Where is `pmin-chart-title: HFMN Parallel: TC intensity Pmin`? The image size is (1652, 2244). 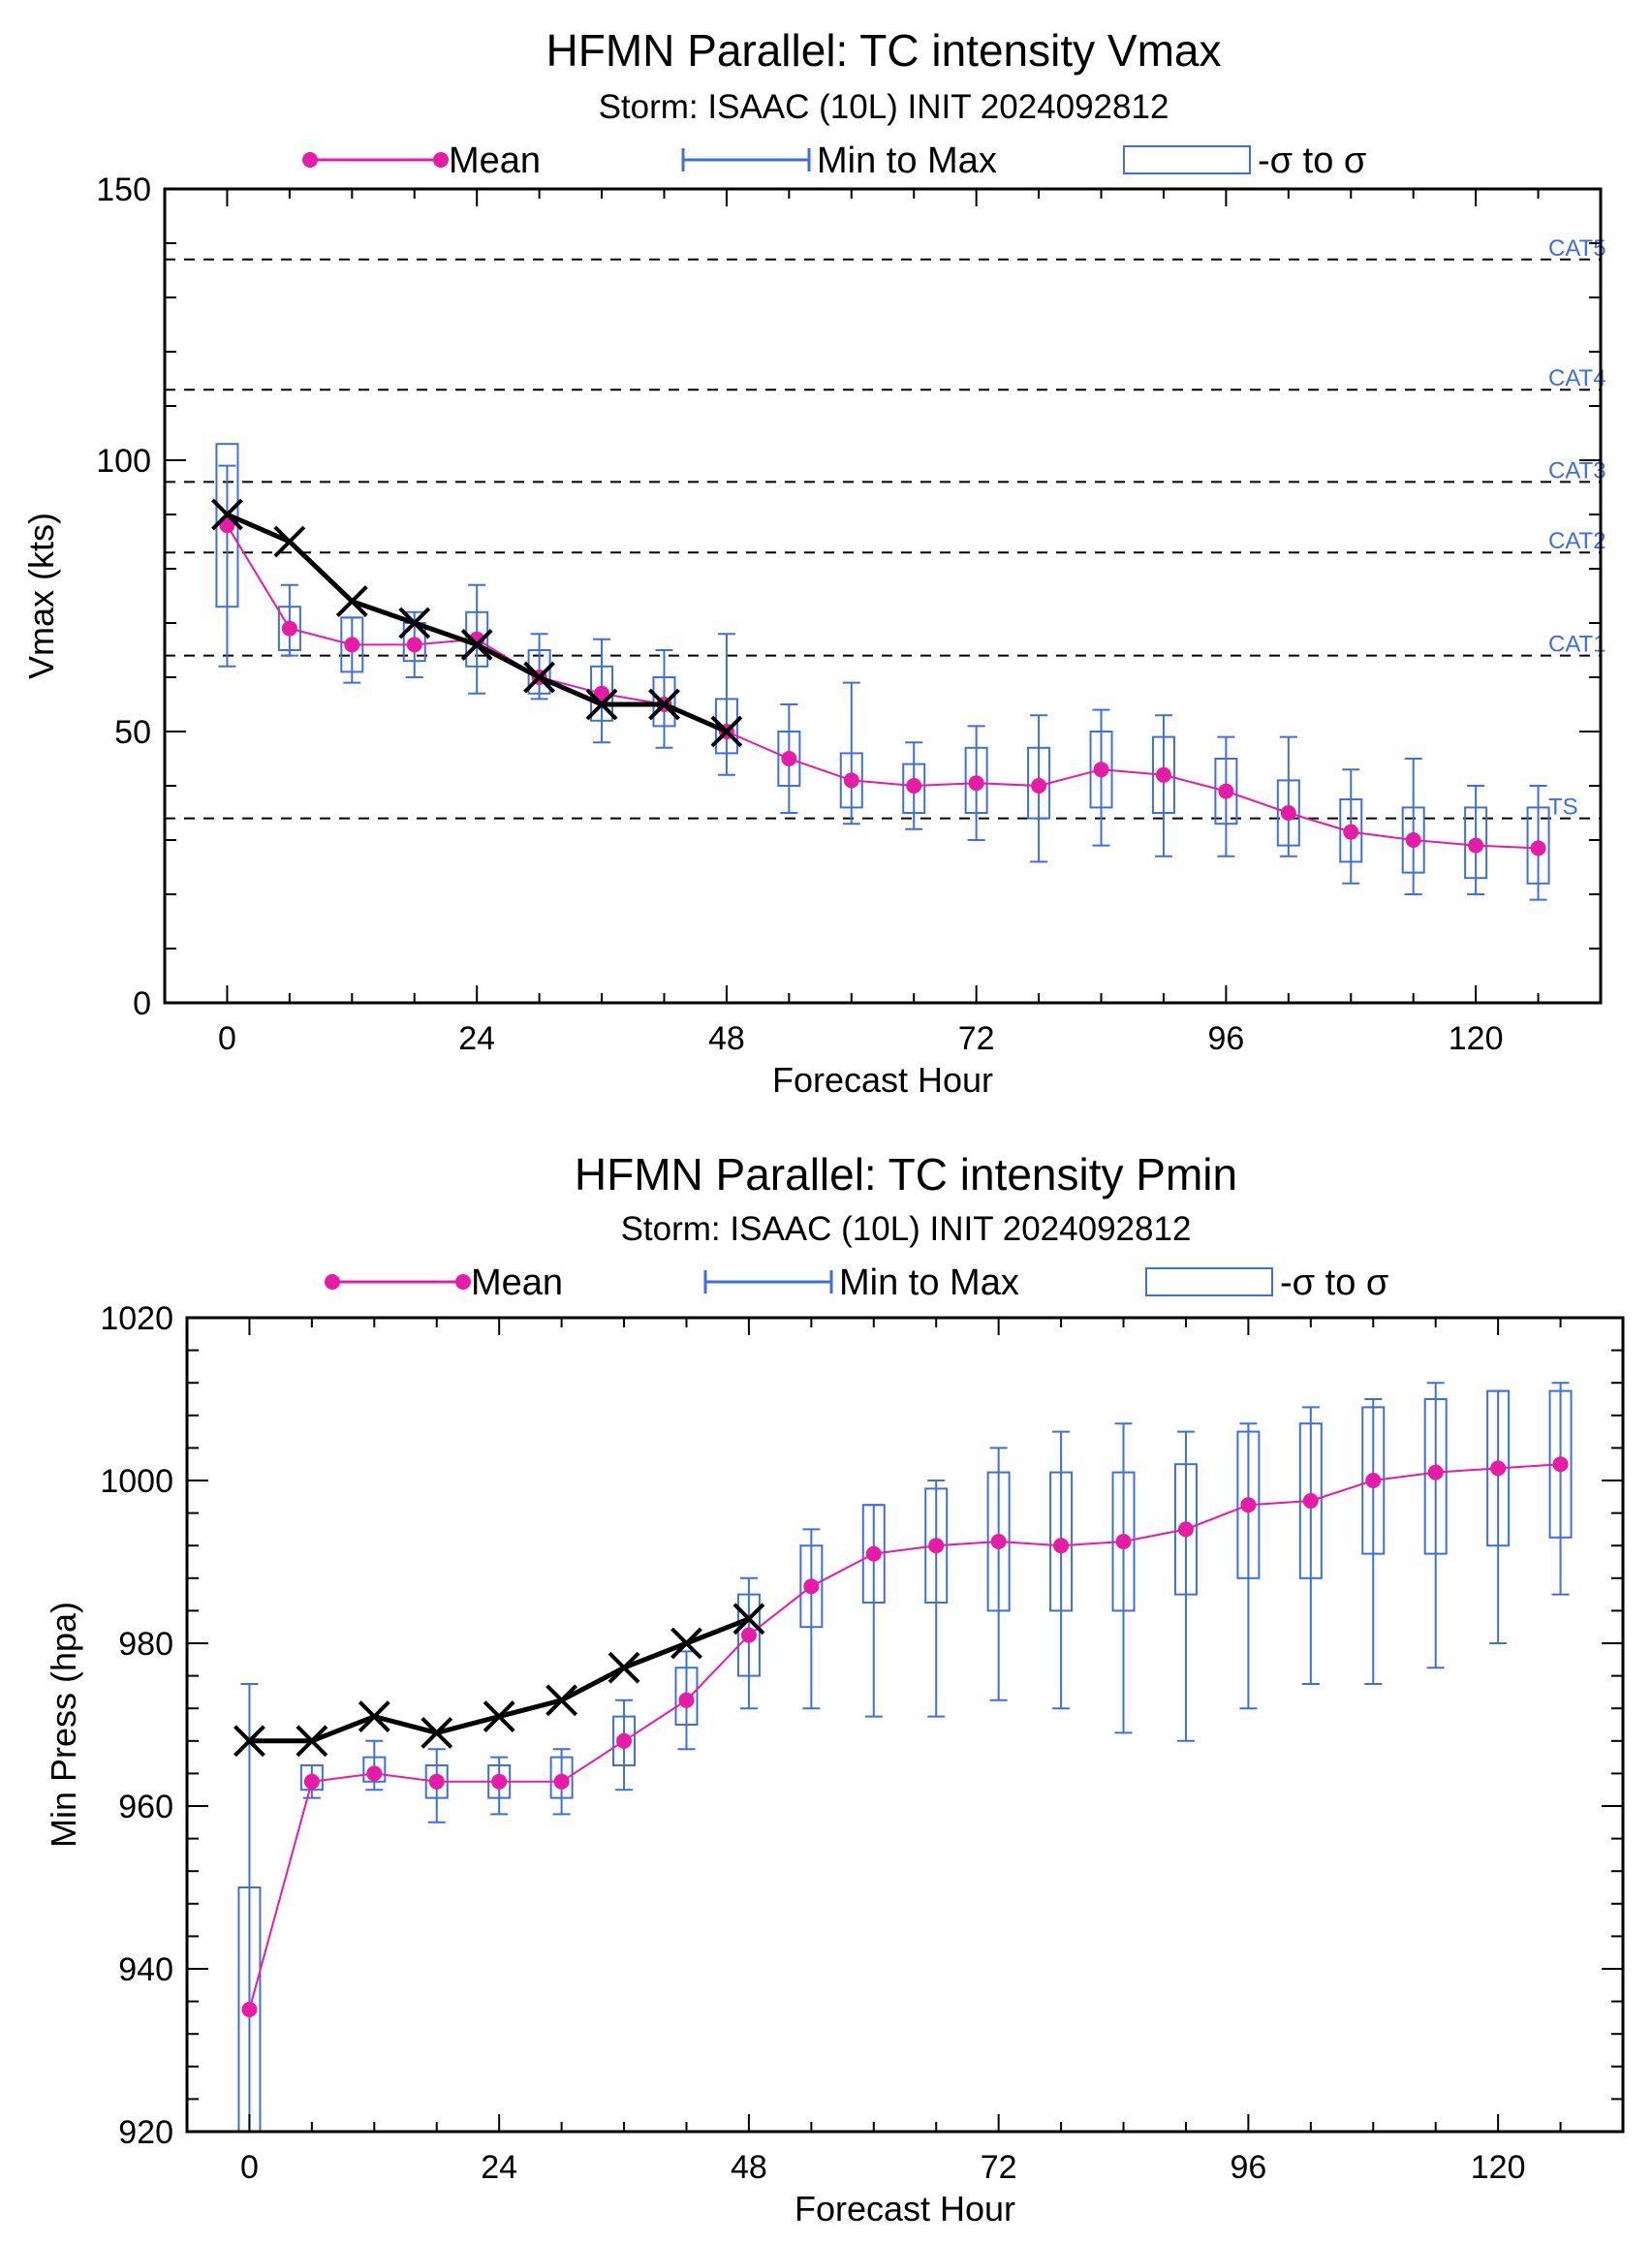
pmin-chart-title: HFMN Parallel: TC intensity Pmin is located at coordinates (906, 1174).